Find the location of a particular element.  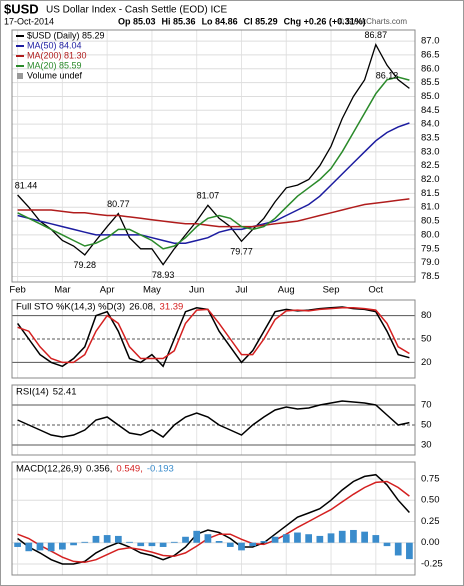

y-tick-label: 86.0 is located at coordinates (430, 68).